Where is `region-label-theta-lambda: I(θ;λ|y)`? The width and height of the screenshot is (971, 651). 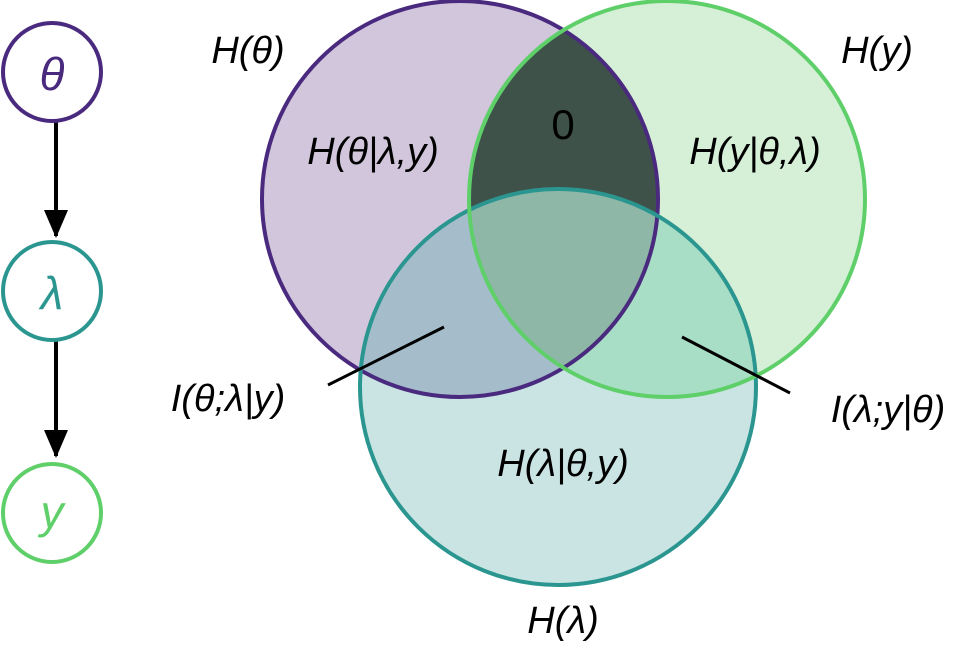 region-label-theta-lambda: I(θ;λ|y) is located at coordinates (228, 399).